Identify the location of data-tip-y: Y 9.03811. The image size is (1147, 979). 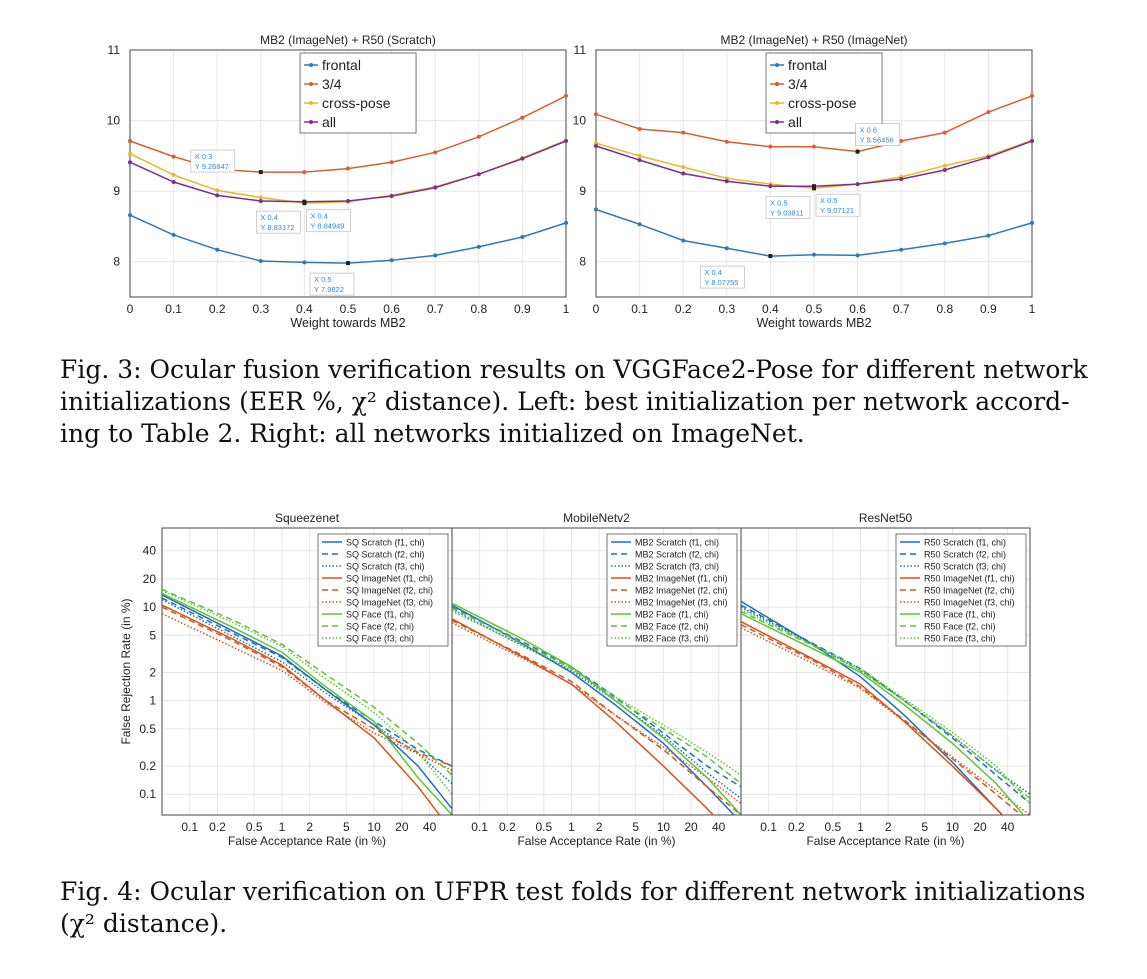
(787, 212).